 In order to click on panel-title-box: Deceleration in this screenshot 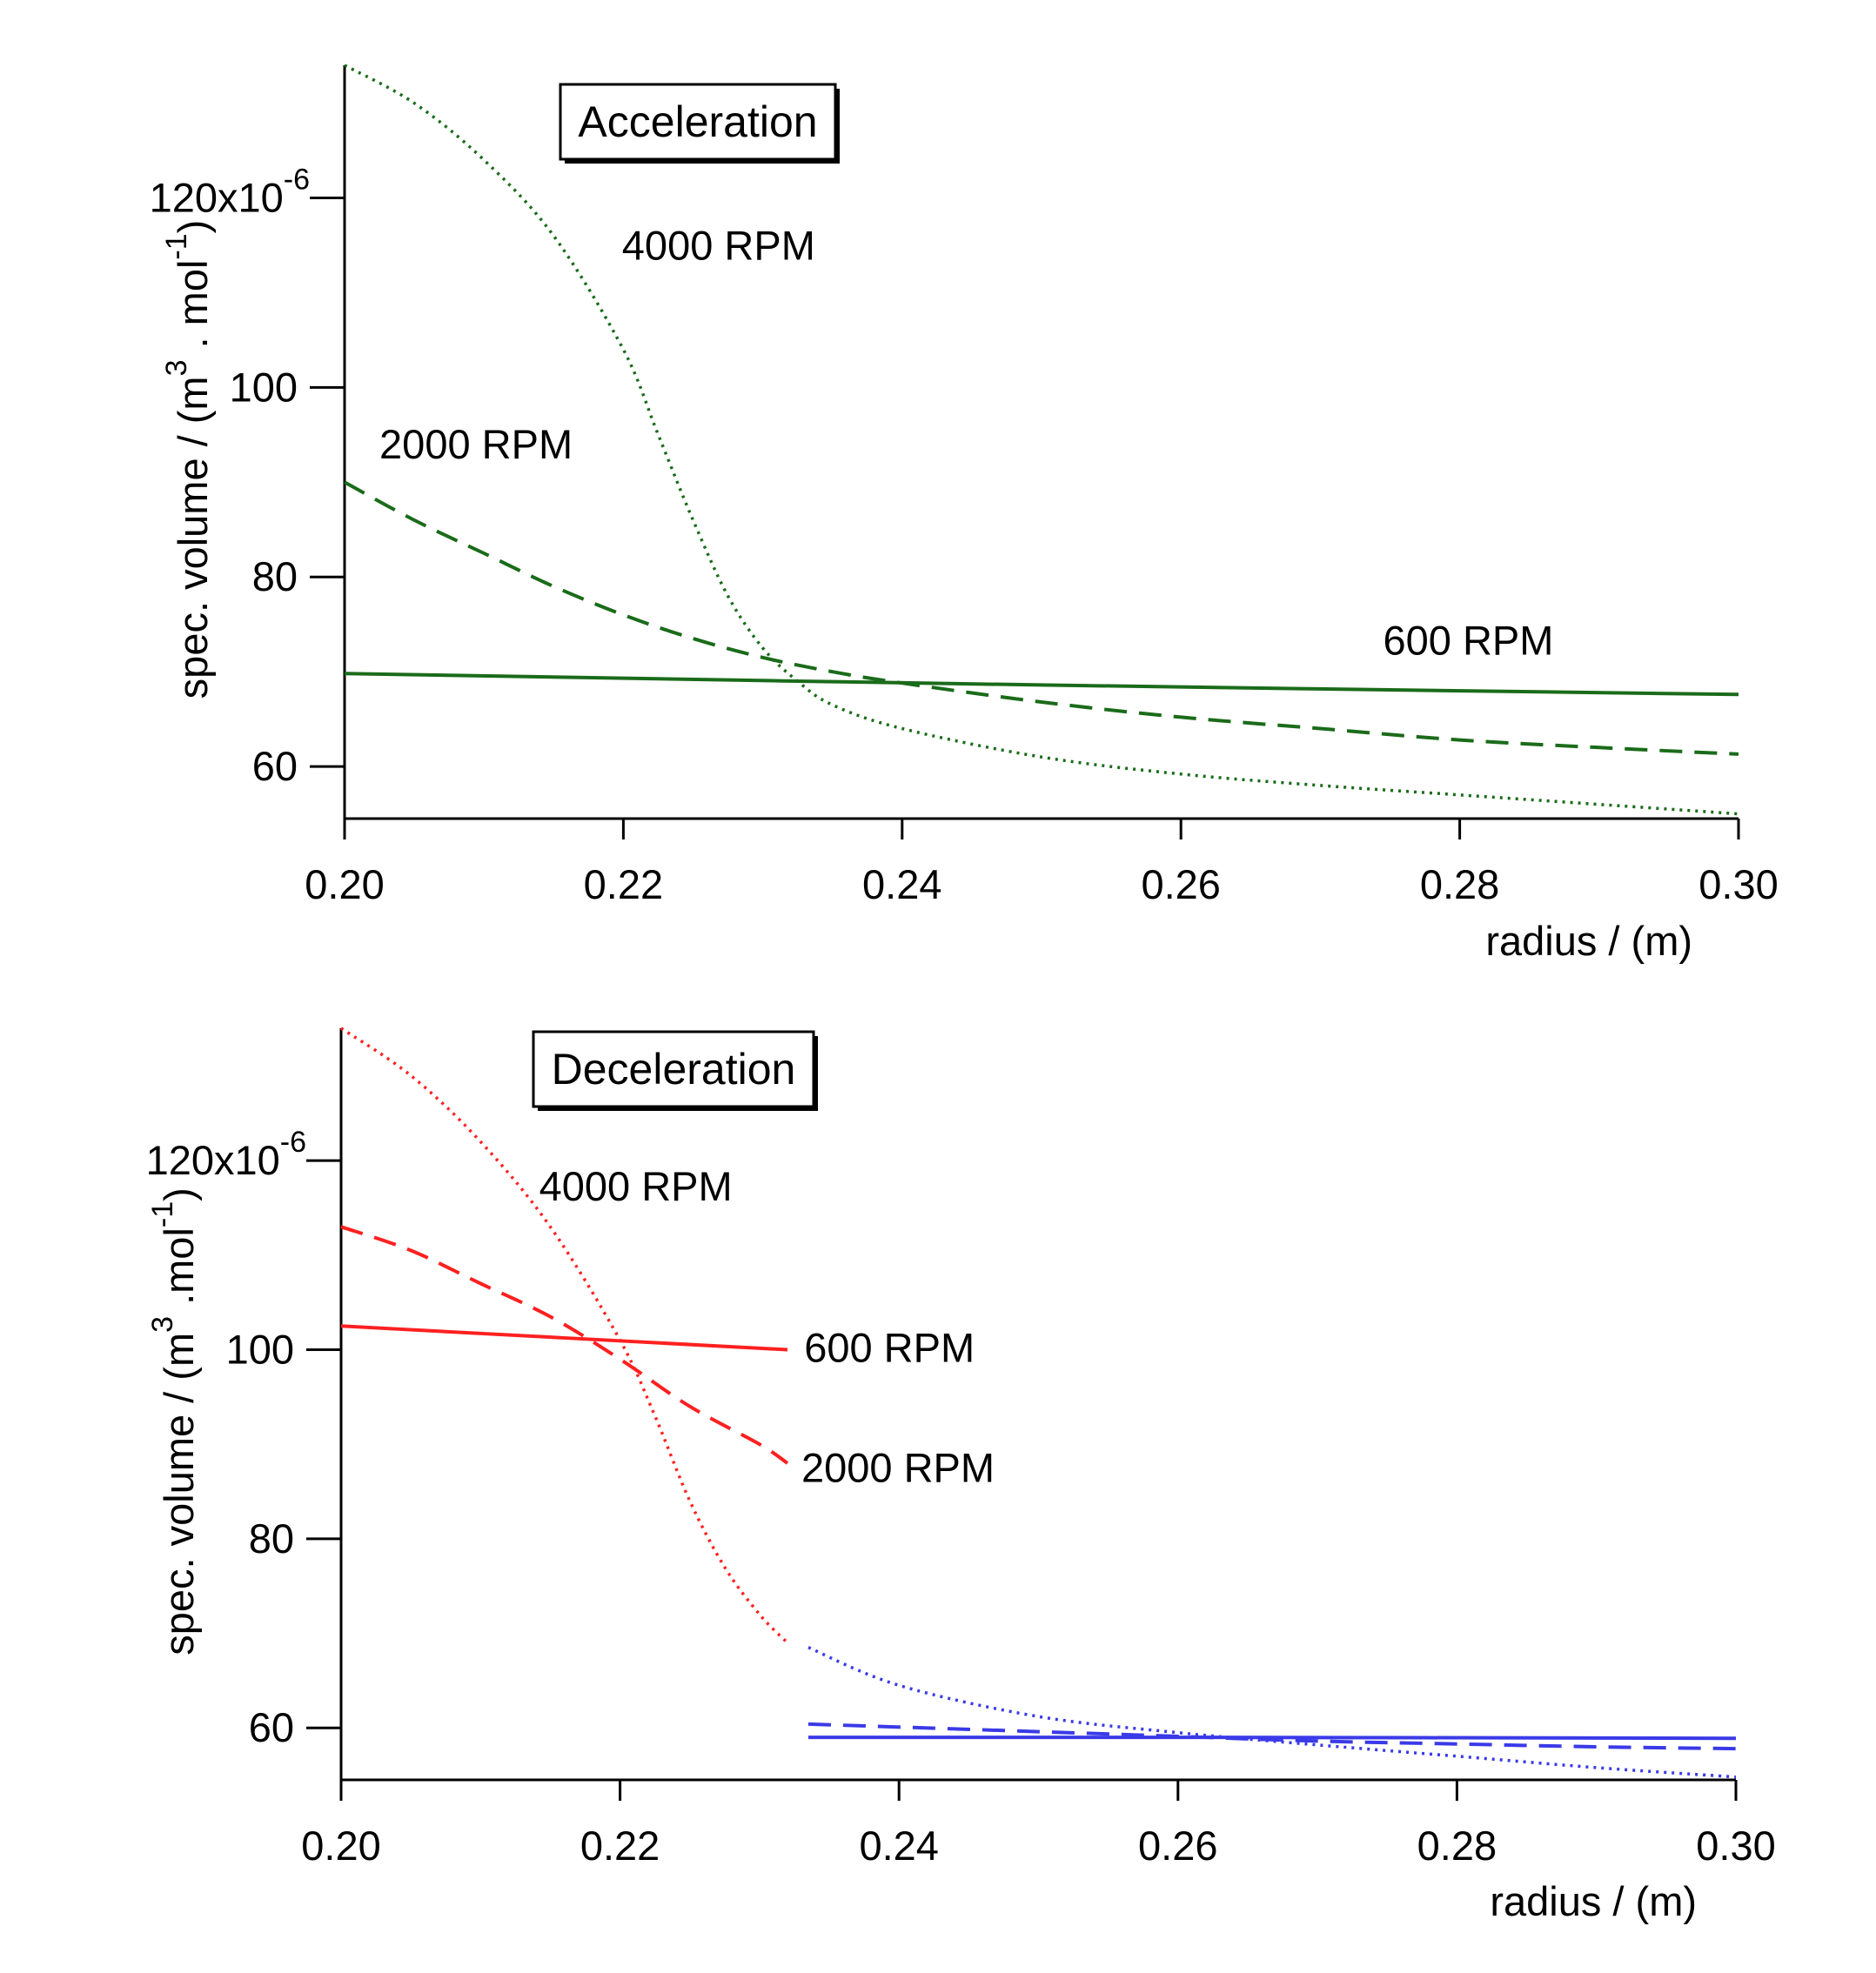, I will do `click(675, 1070)`.